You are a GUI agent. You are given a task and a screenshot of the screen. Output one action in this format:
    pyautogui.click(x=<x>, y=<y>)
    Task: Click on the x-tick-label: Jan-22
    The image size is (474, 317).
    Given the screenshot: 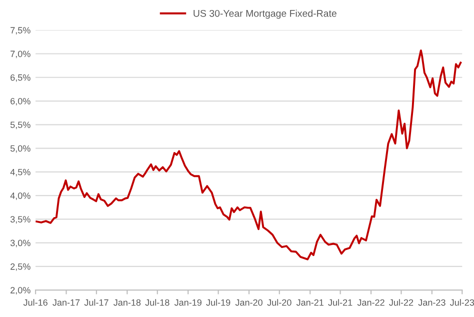 What is the action you would take?
    pyautogui.click(x=370, y=302)
    